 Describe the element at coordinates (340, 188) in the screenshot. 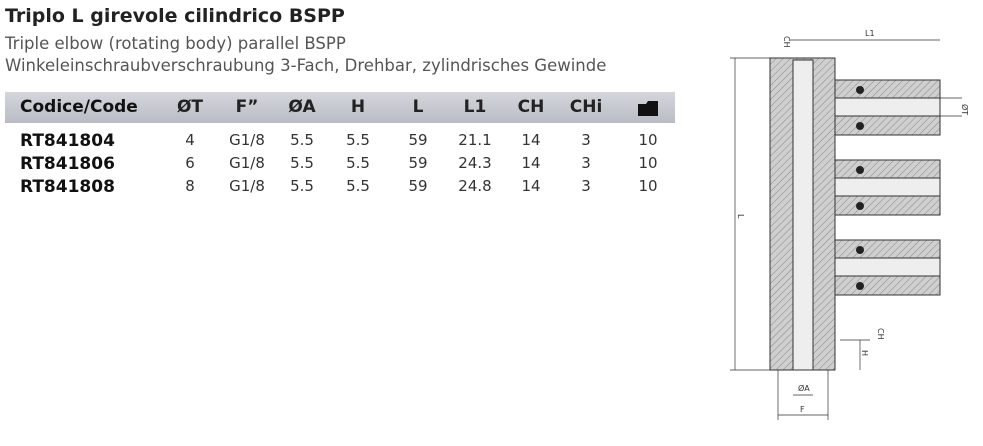

I see `table-row: RT841808 8 G1/8 5.5 5.5 59 24.8 14 3 10` at that location.